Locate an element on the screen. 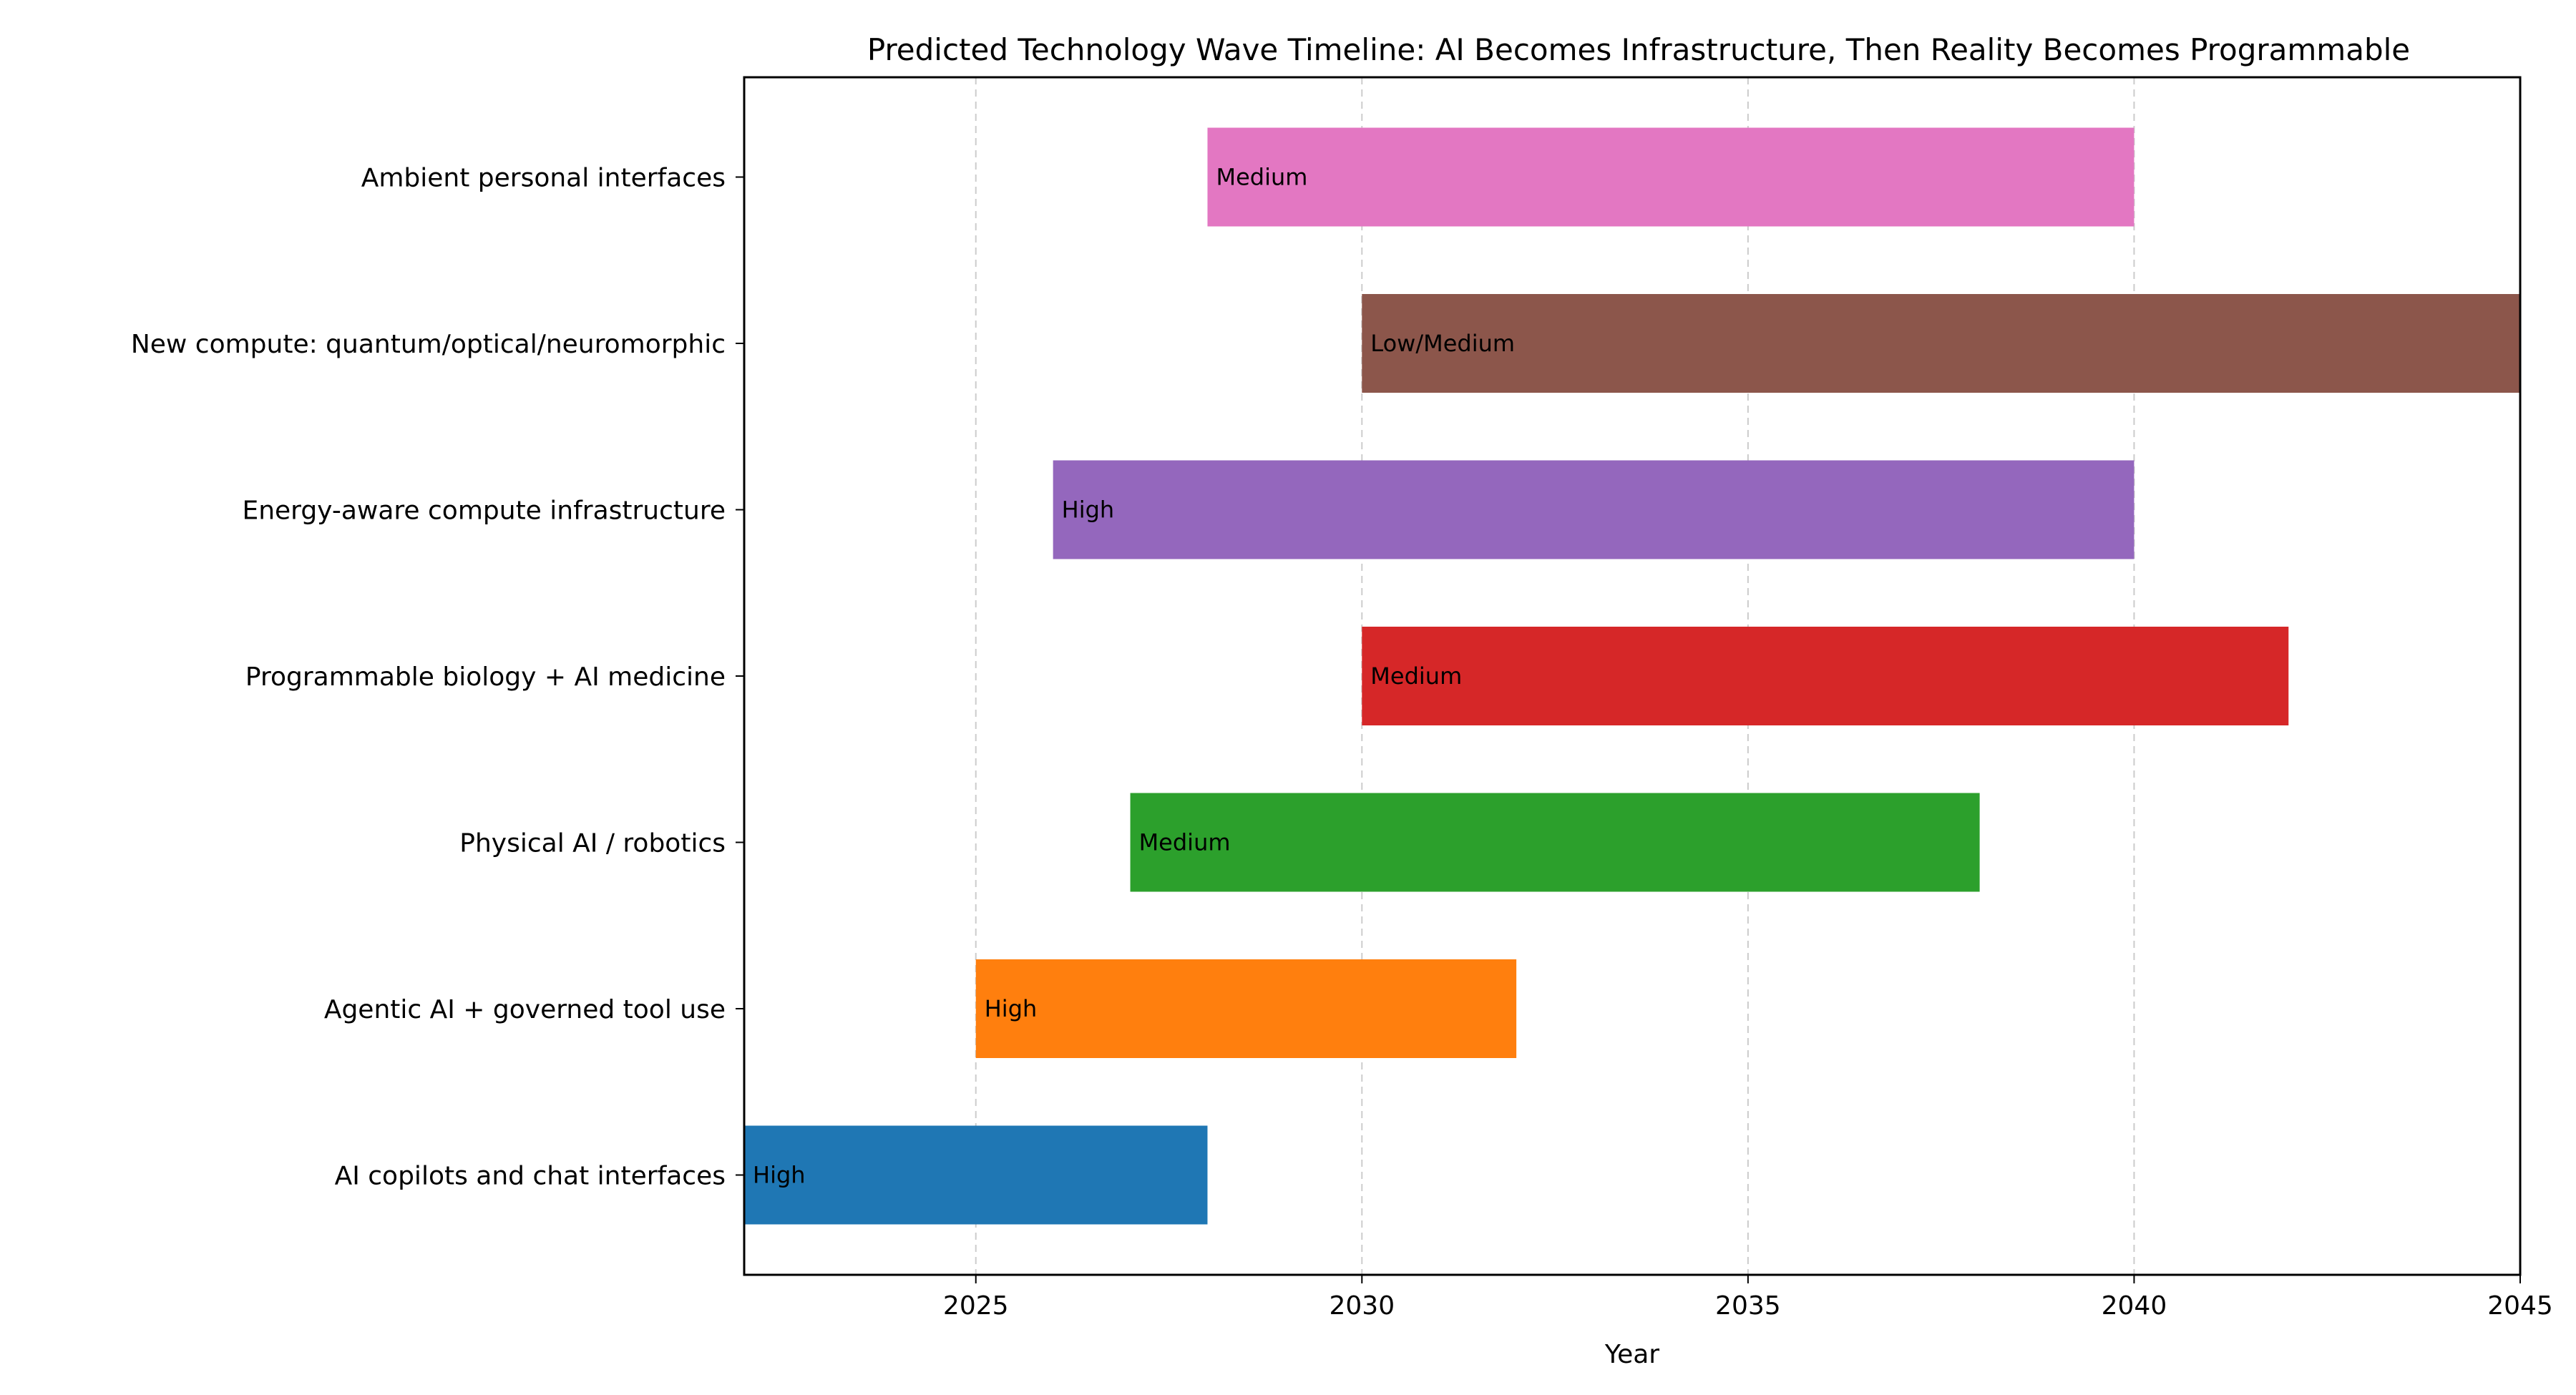 Image resolution: width=2576 pixels, height=1395 pixels. y-tick-label-4: Energy-aware compute infrastructure is located at coordinates (484, 511).